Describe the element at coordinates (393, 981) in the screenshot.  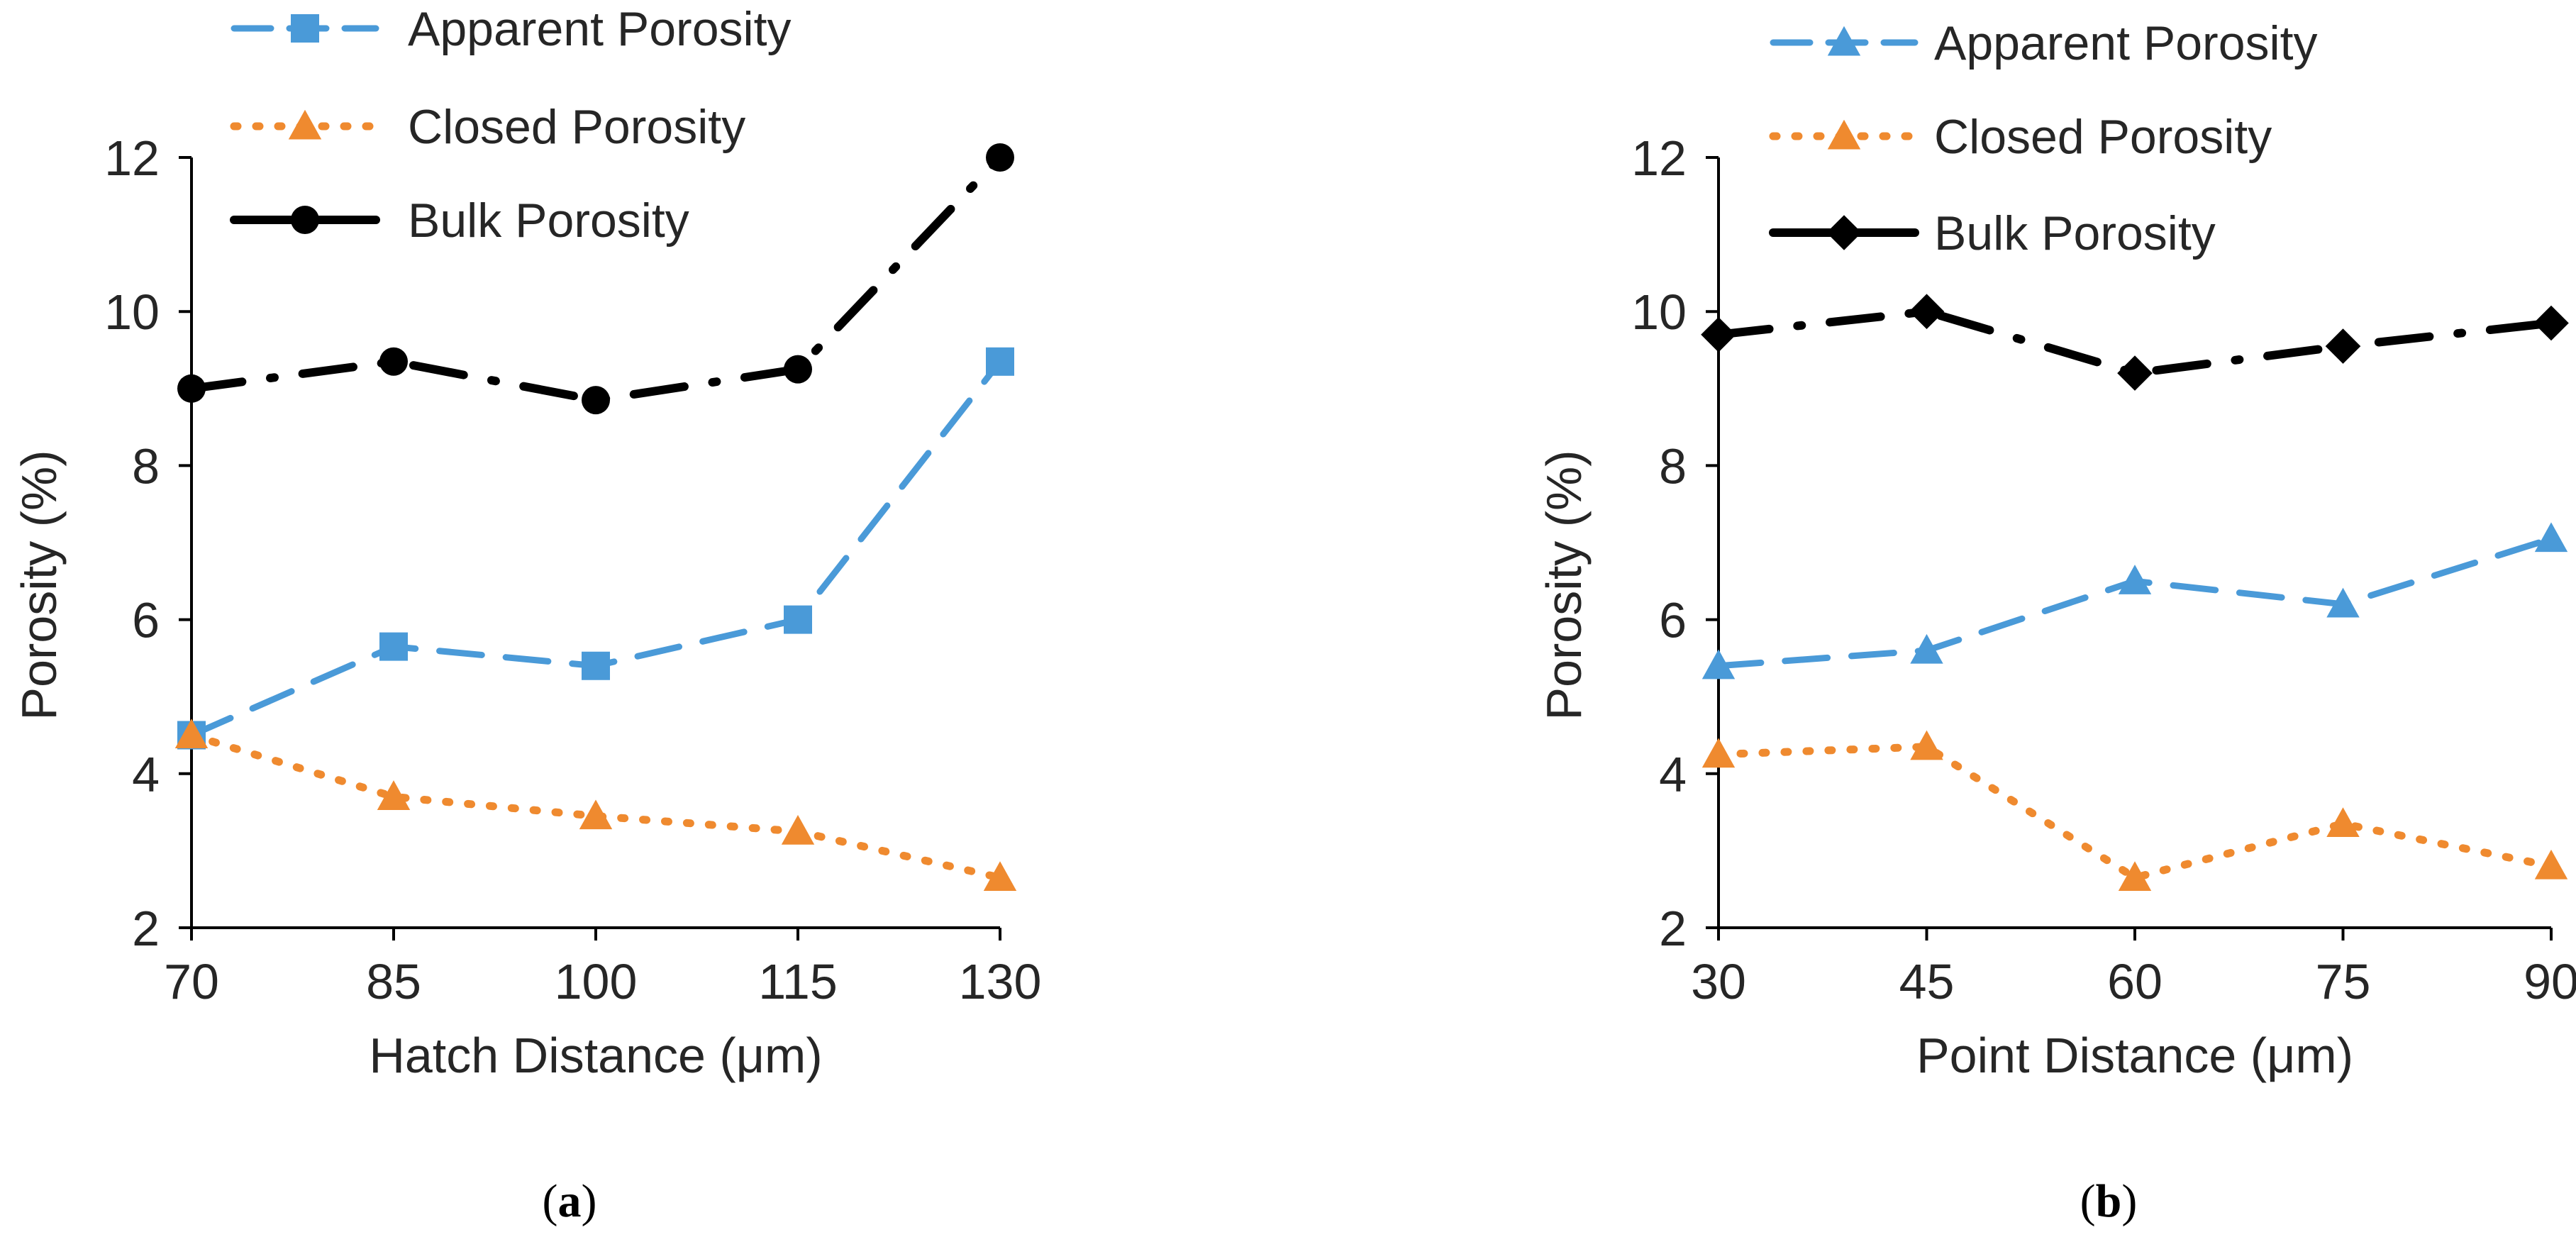
I see `x-tick-label: 85` at that location.